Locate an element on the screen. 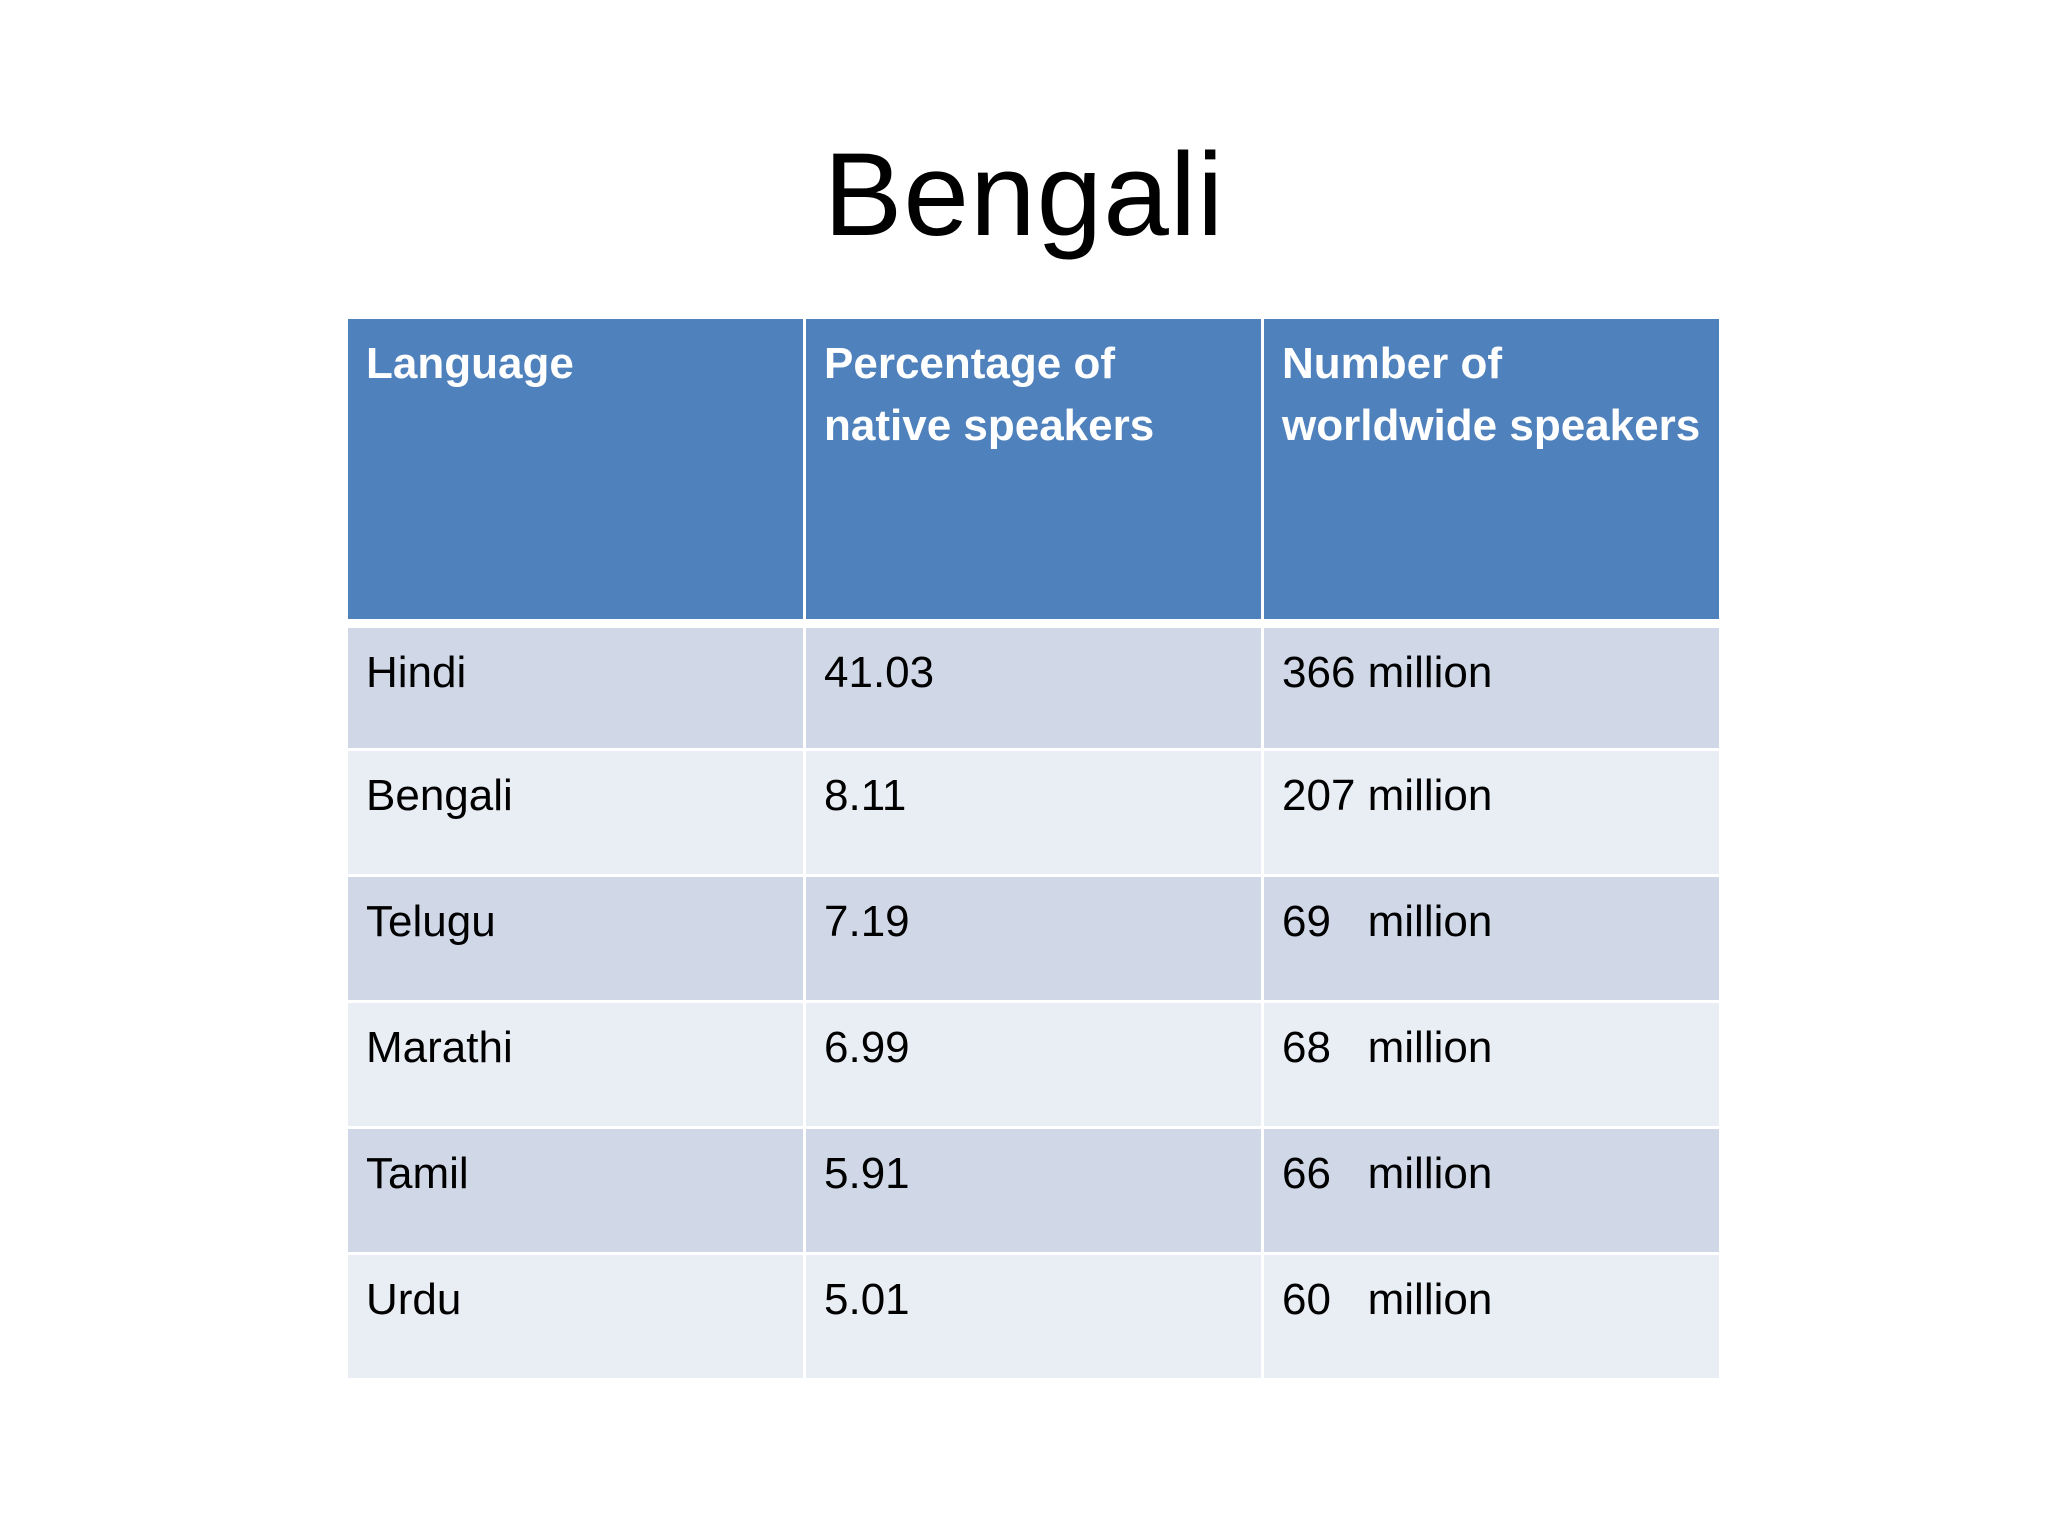 This screenshot has height=1536, width=2048. column-header-language: Language is located at coordinates (575, 472).